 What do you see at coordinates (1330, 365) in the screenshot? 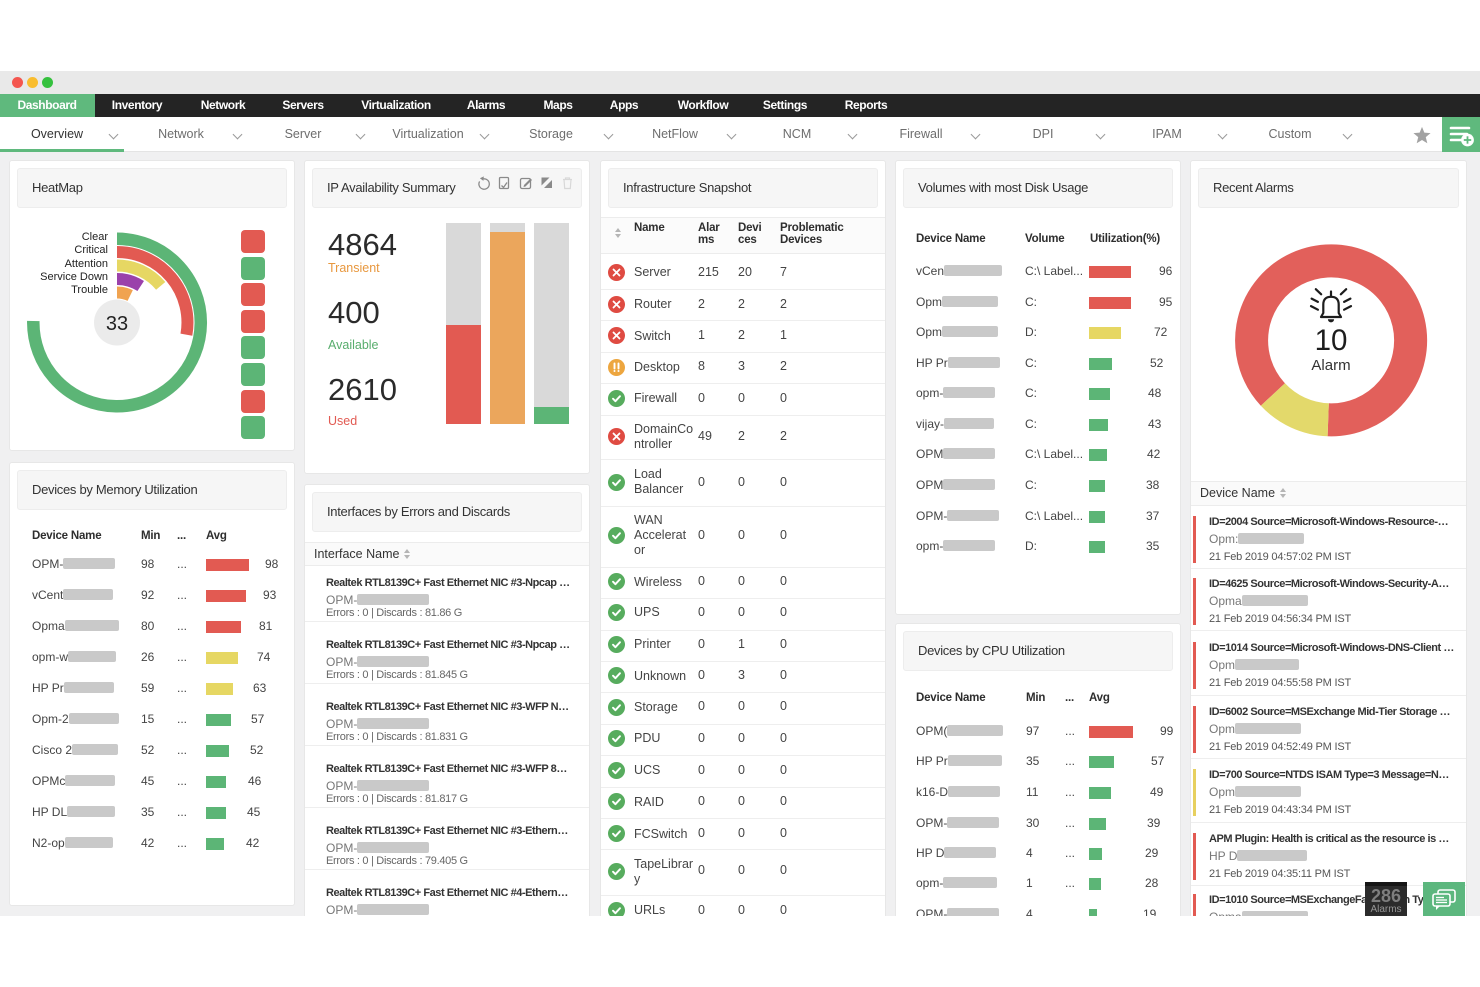
I see `svg-text: Alarm` at bounding box center [1330, 365].